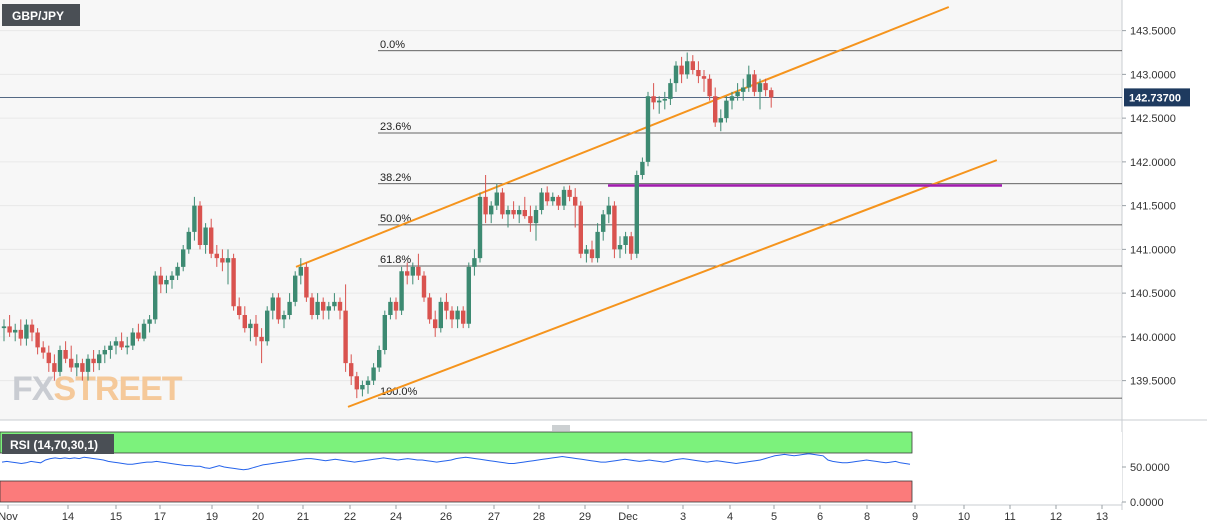 The width and height of the screenshot is (1207, 526). What do you see at coordinates (456, 462) in the screenshot?
I see `rsi-line` at bounding box center [456, 462].